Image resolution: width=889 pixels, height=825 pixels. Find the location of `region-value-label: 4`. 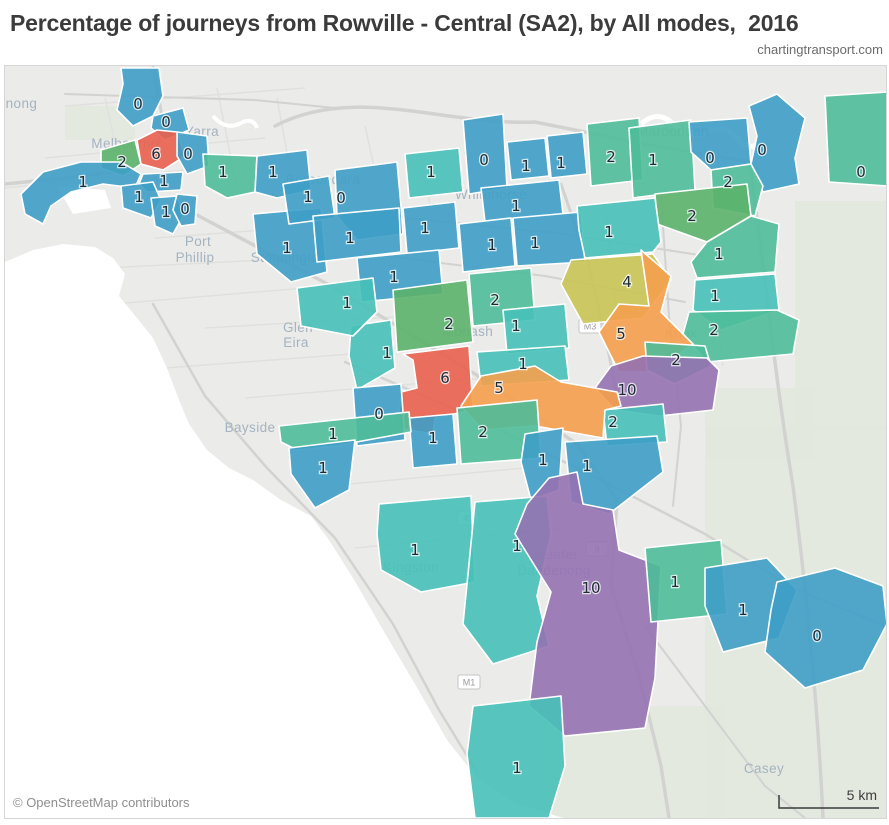

region-value-label: 4 is located at coordinates (627, 282).